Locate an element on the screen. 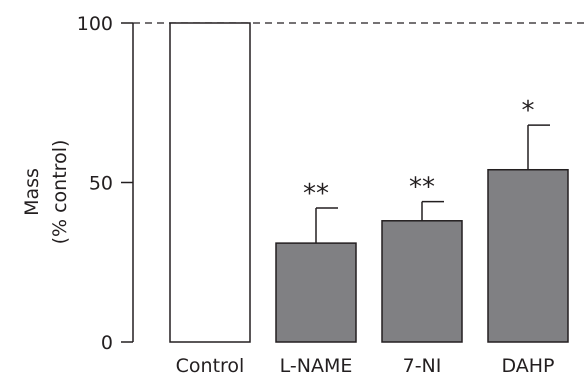  y-tick-label: 100 is located at coordinates (95, 24).